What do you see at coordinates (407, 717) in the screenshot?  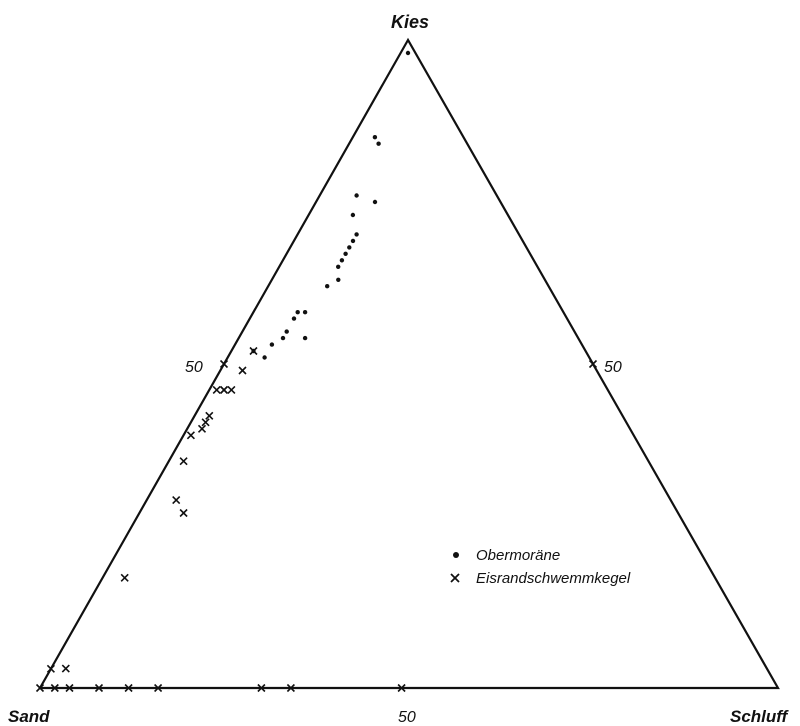 I see `tick-label-bottom: 50` at bounding box center [407, 717].